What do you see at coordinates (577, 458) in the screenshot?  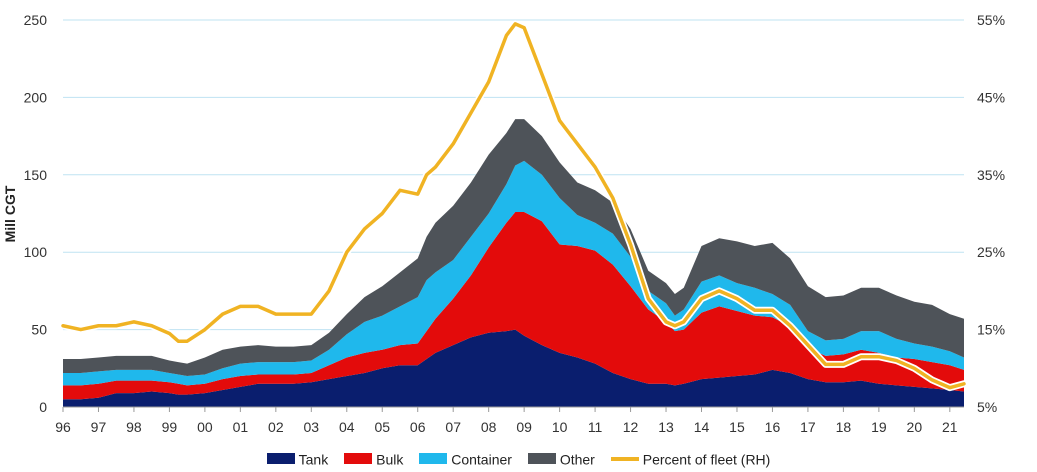 I see `legend-label-other: Other` at bounding box center [577, 458].